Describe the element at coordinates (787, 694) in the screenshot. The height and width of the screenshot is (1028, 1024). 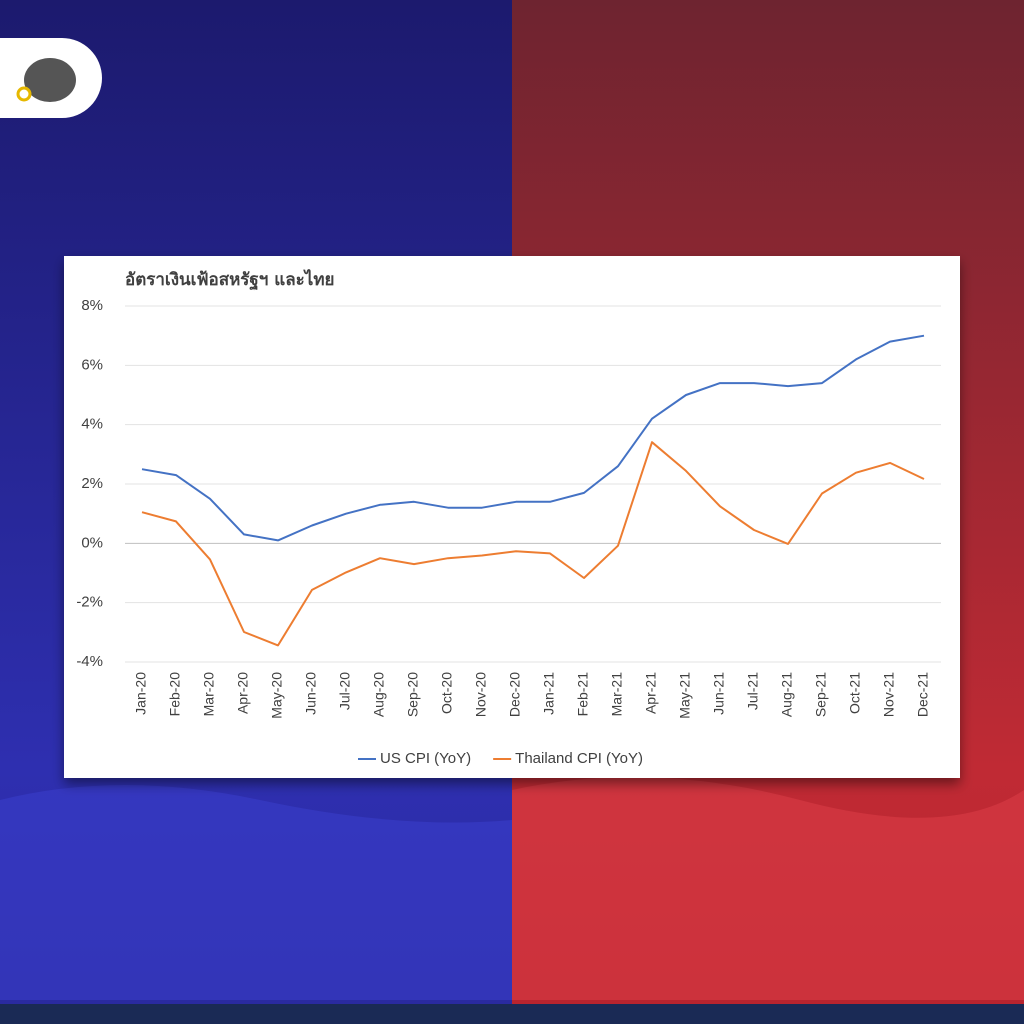
I see `x-tick-label: Aug-21` at that location.